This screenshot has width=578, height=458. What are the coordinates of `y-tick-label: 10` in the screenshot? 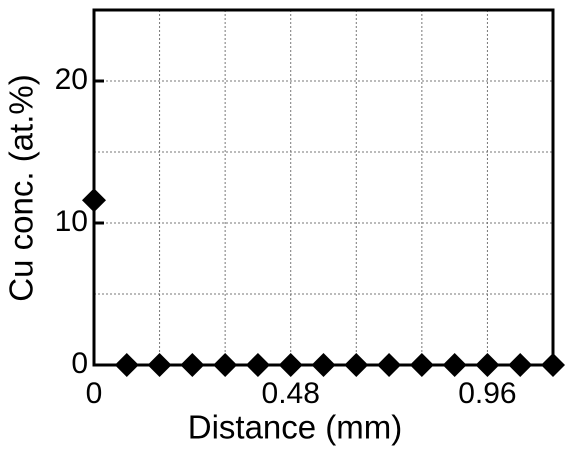 It's located at (71, 221).